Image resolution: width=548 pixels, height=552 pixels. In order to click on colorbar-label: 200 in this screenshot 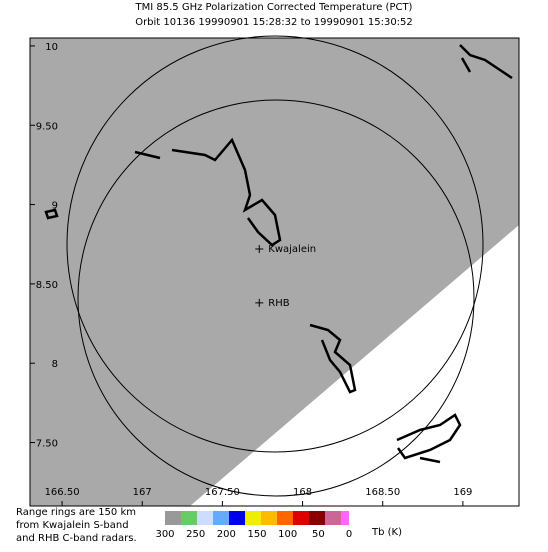, I will do `click(226, 534)`.